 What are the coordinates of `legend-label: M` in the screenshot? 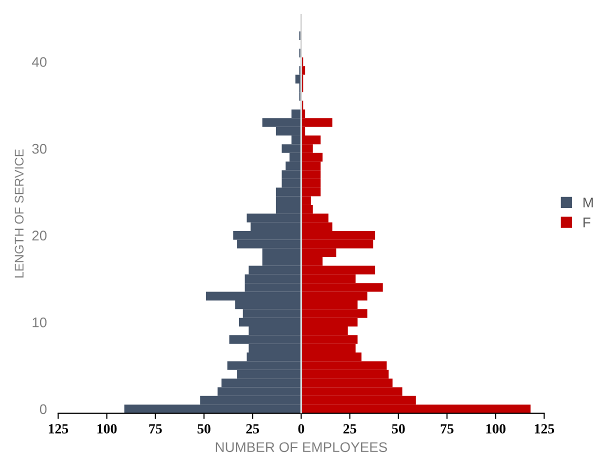 It's located at (588, 203).